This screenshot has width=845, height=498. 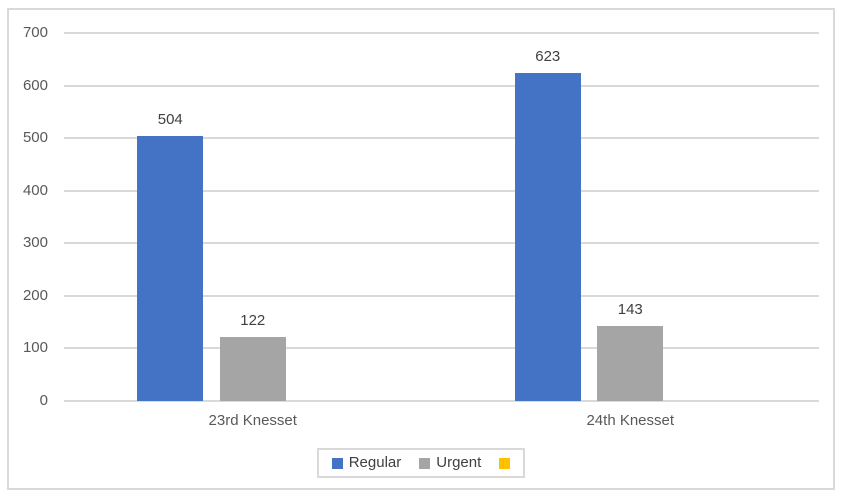 What do you see at coordinates (630, 309) in the screenshot?
I see `data-label: 143` at bounding box center [630, 309].